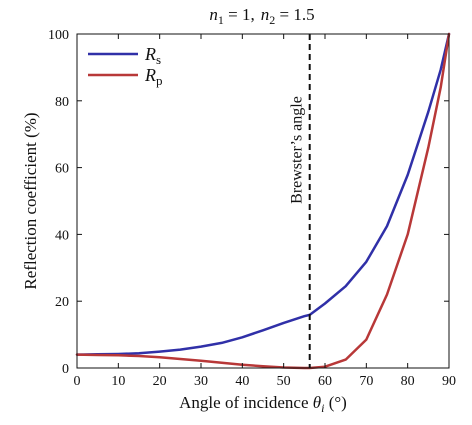  What do you see at coordinates (118, 381) in the screenshot?
I see `x-tick-label: 10` at bounding box center [118, 381].